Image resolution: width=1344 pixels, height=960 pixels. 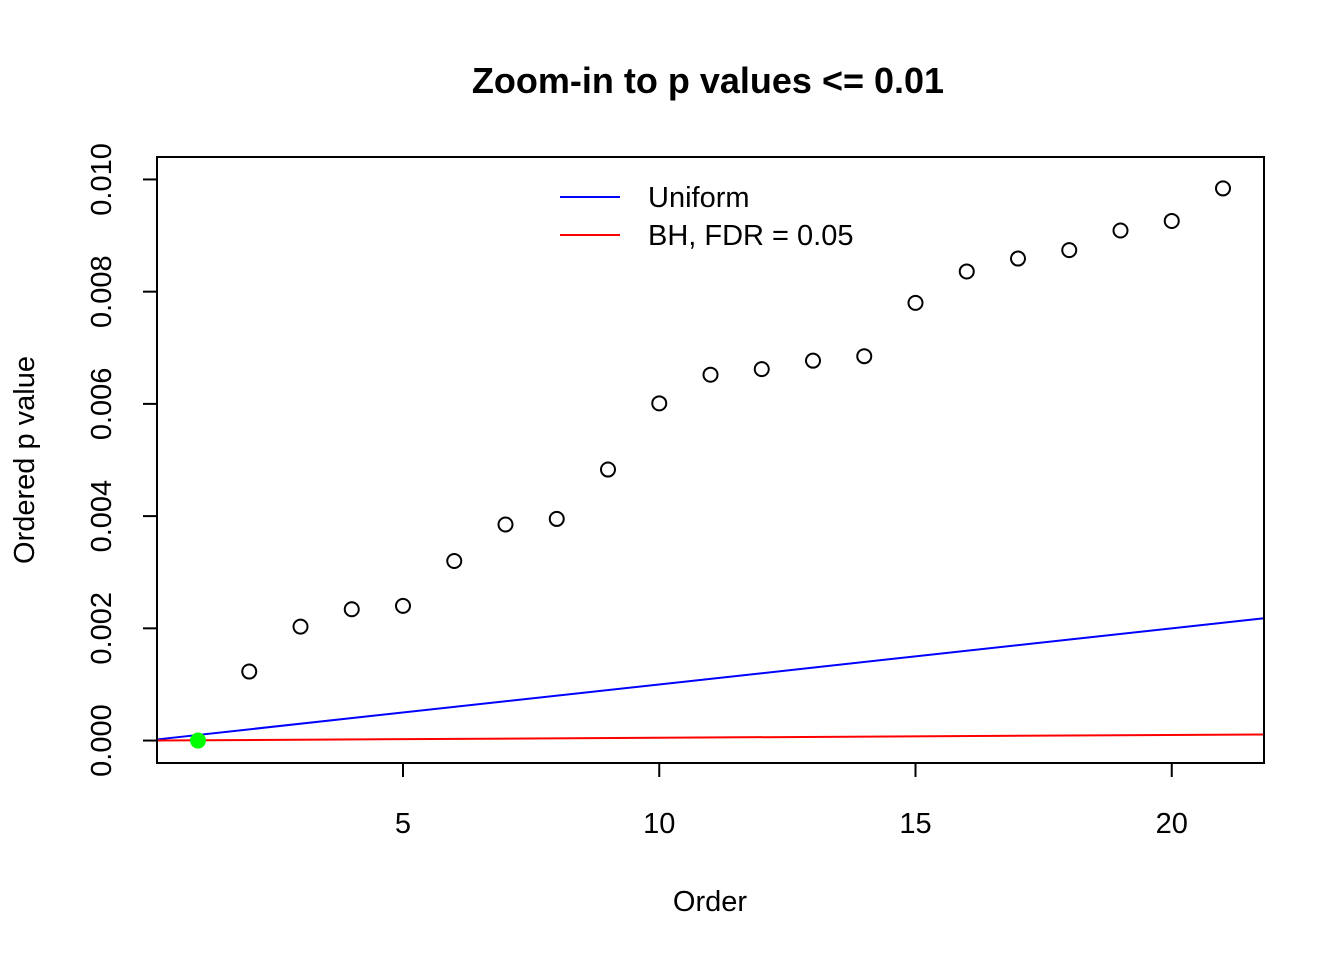 I want to click on y-tick-label-1: 0.002, so click(x=102, y=628).